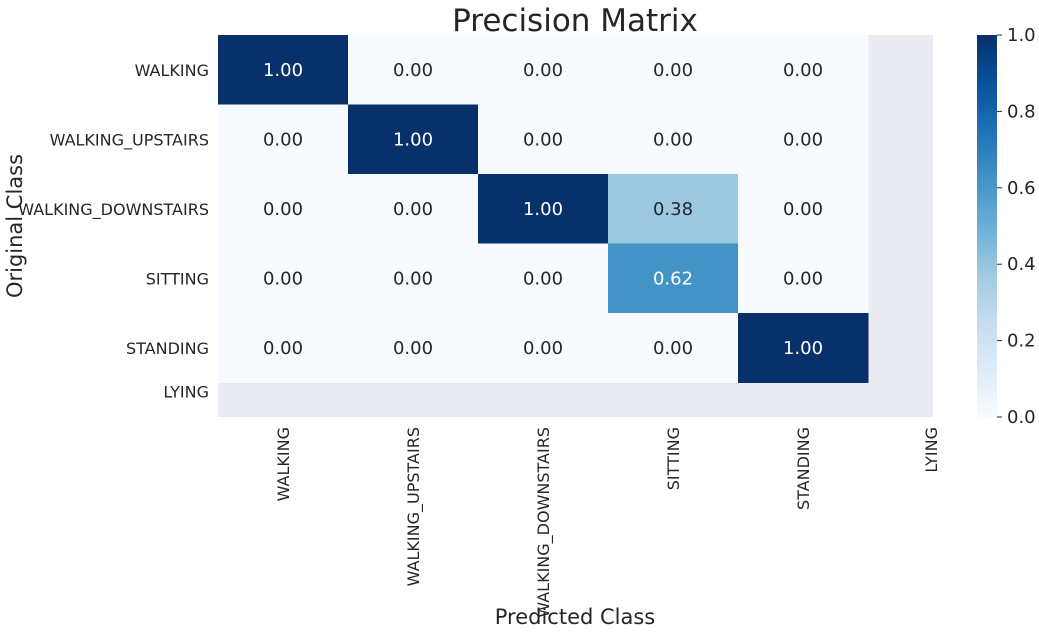 This screenshot has width=1039, height=635. What do you see at coordinates (1021, 264) in the screenshot?
I see `colorbar-tick-label: 0.4` at bounding box center [1021, 264].